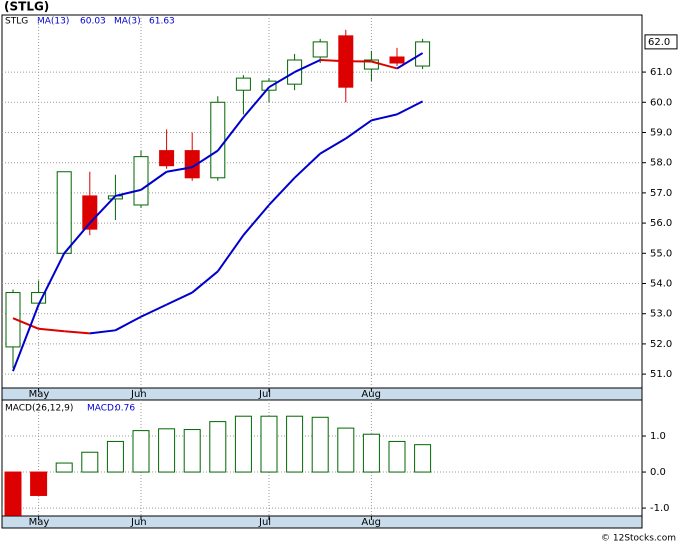 This screenshot has width=680, height=546. I want to click on y-tick-label: 61.0, so click(661, 72).